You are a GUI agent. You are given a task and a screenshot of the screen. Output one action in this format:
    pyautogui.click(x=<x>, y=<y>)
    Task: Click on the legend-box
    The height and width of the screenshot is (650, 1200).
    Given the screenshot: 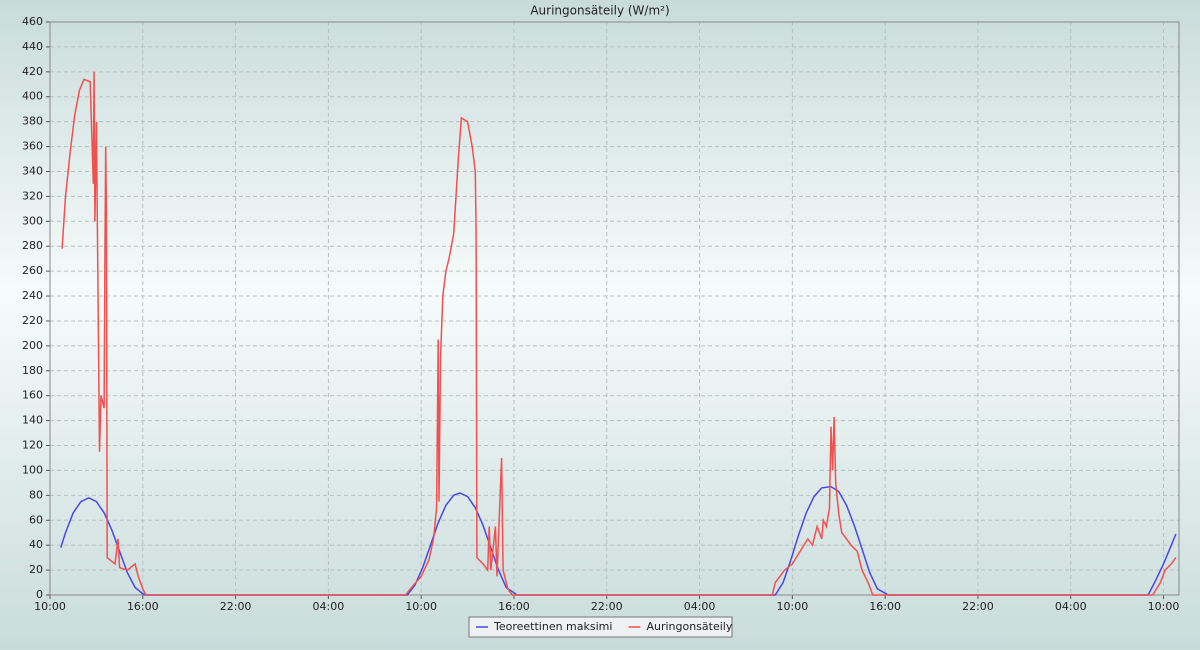 What is the action you would take?
    pyautogui.click(x=600, y=627)
    